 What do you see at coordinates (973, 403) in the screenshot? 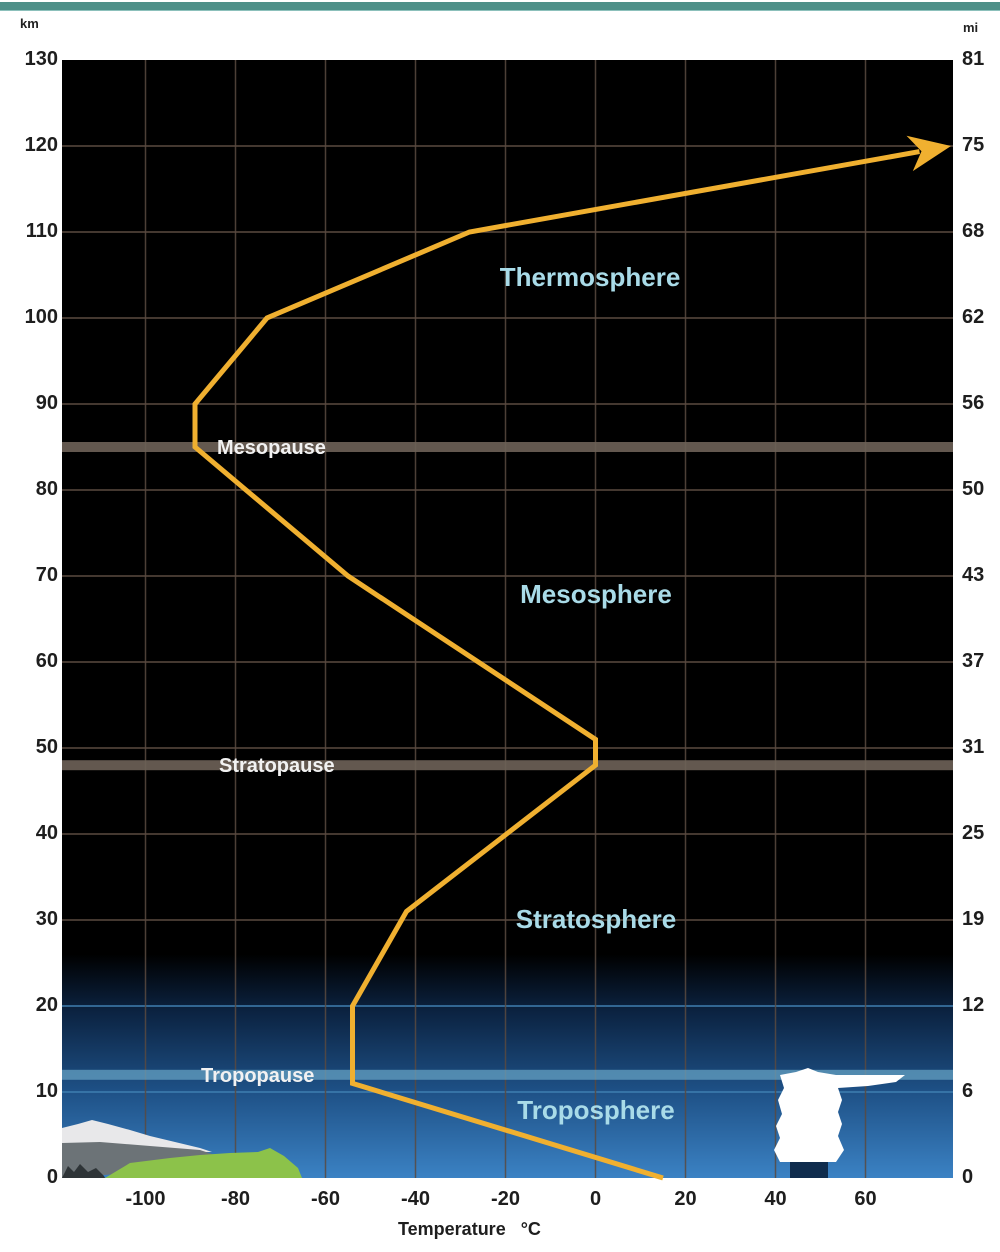
I see `y-tick-mi: 56` at bounding box center [973, 403].